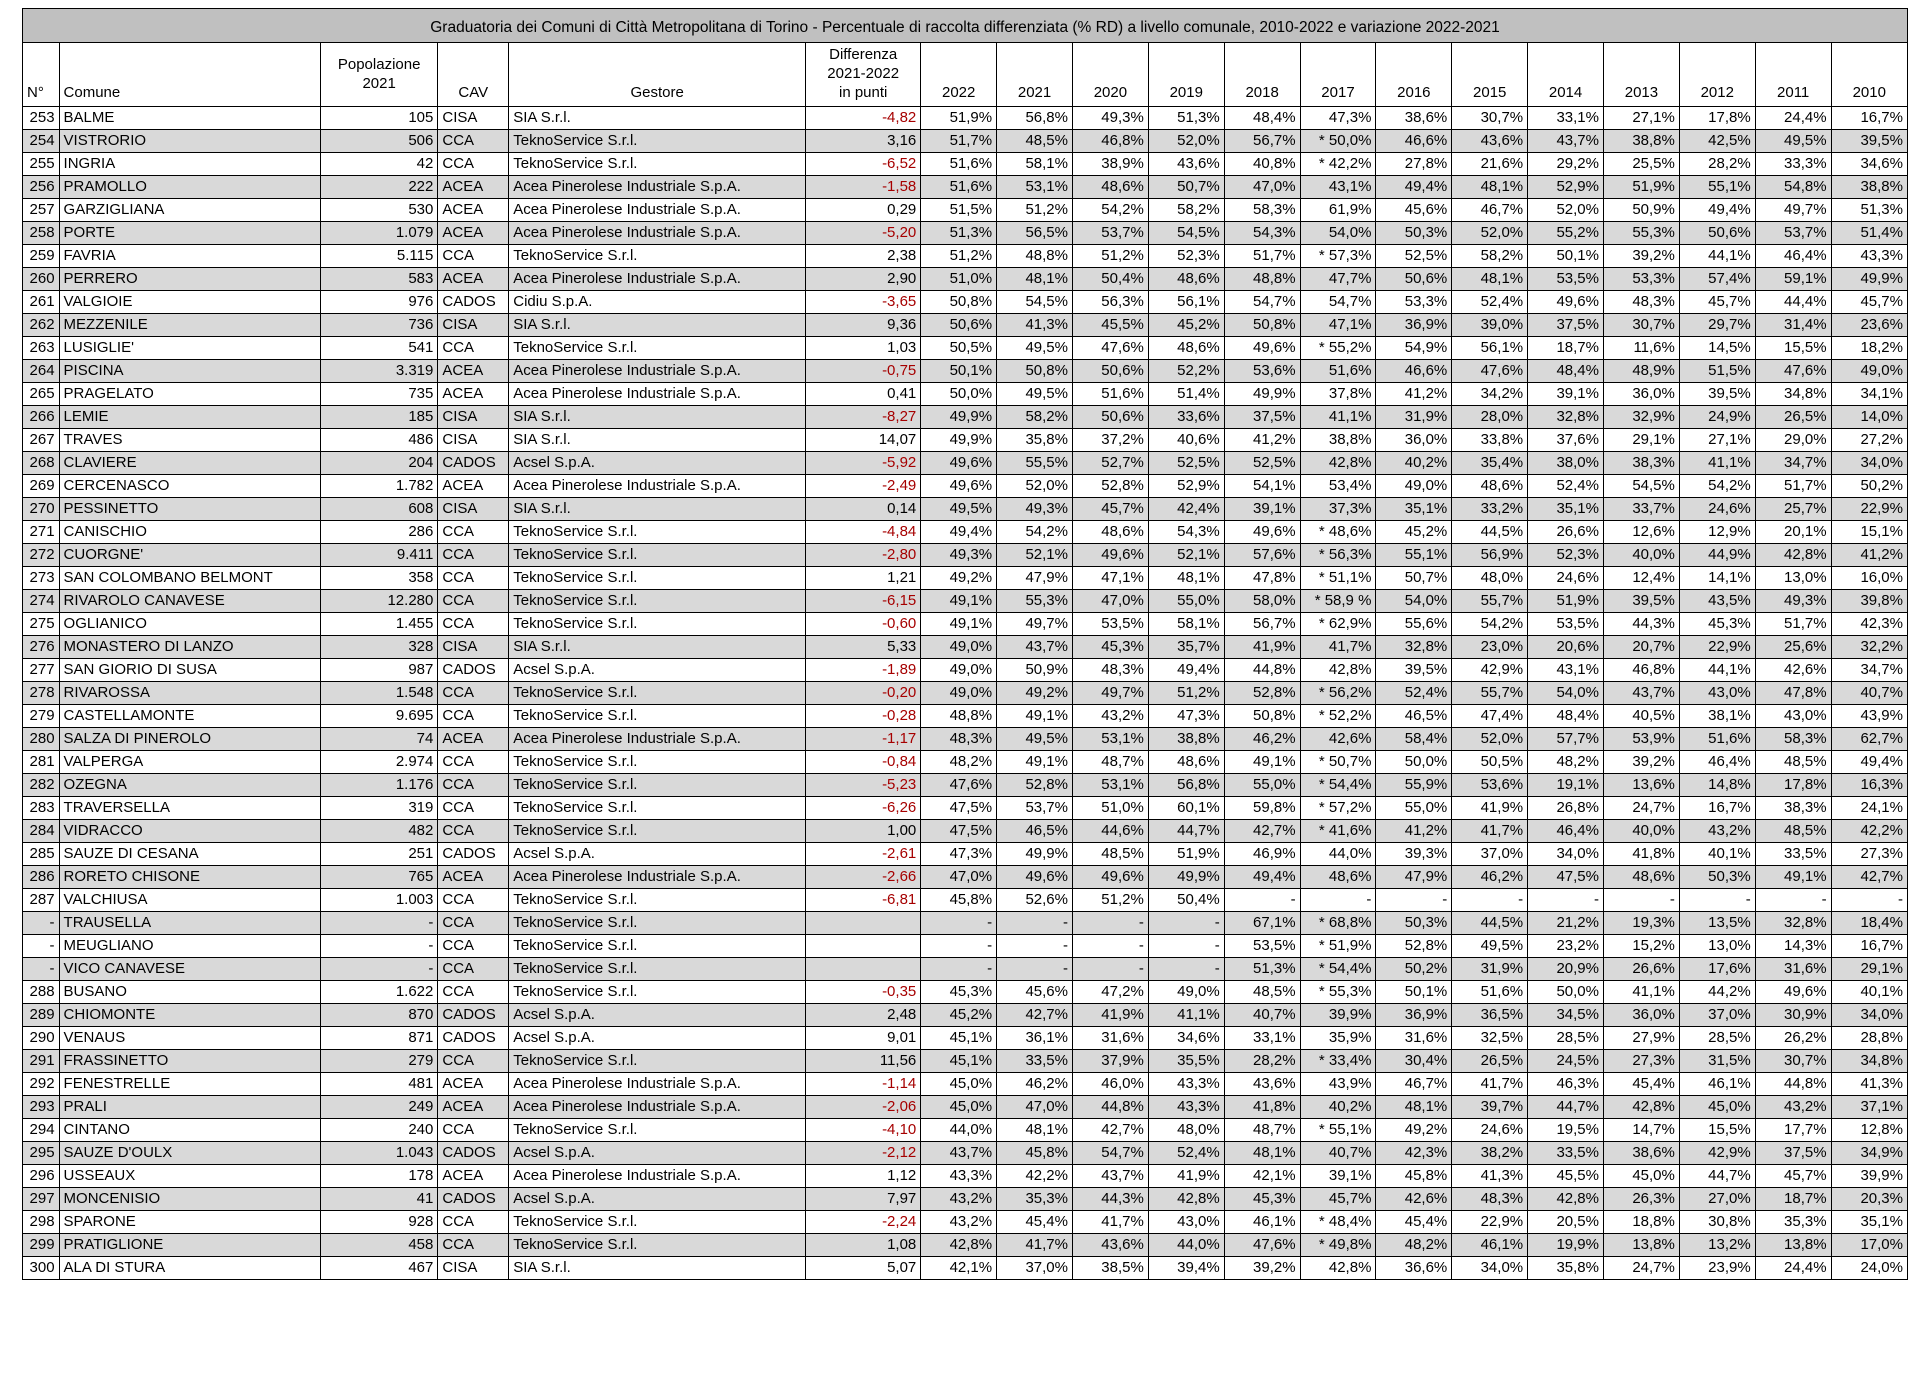 The width and height of the screenshot is (1920, 1393). What do you see at coordinates (1717, 969) in the screenshot?
I see `cell-percent: 17,6%` at bounding box center [1717, 969].